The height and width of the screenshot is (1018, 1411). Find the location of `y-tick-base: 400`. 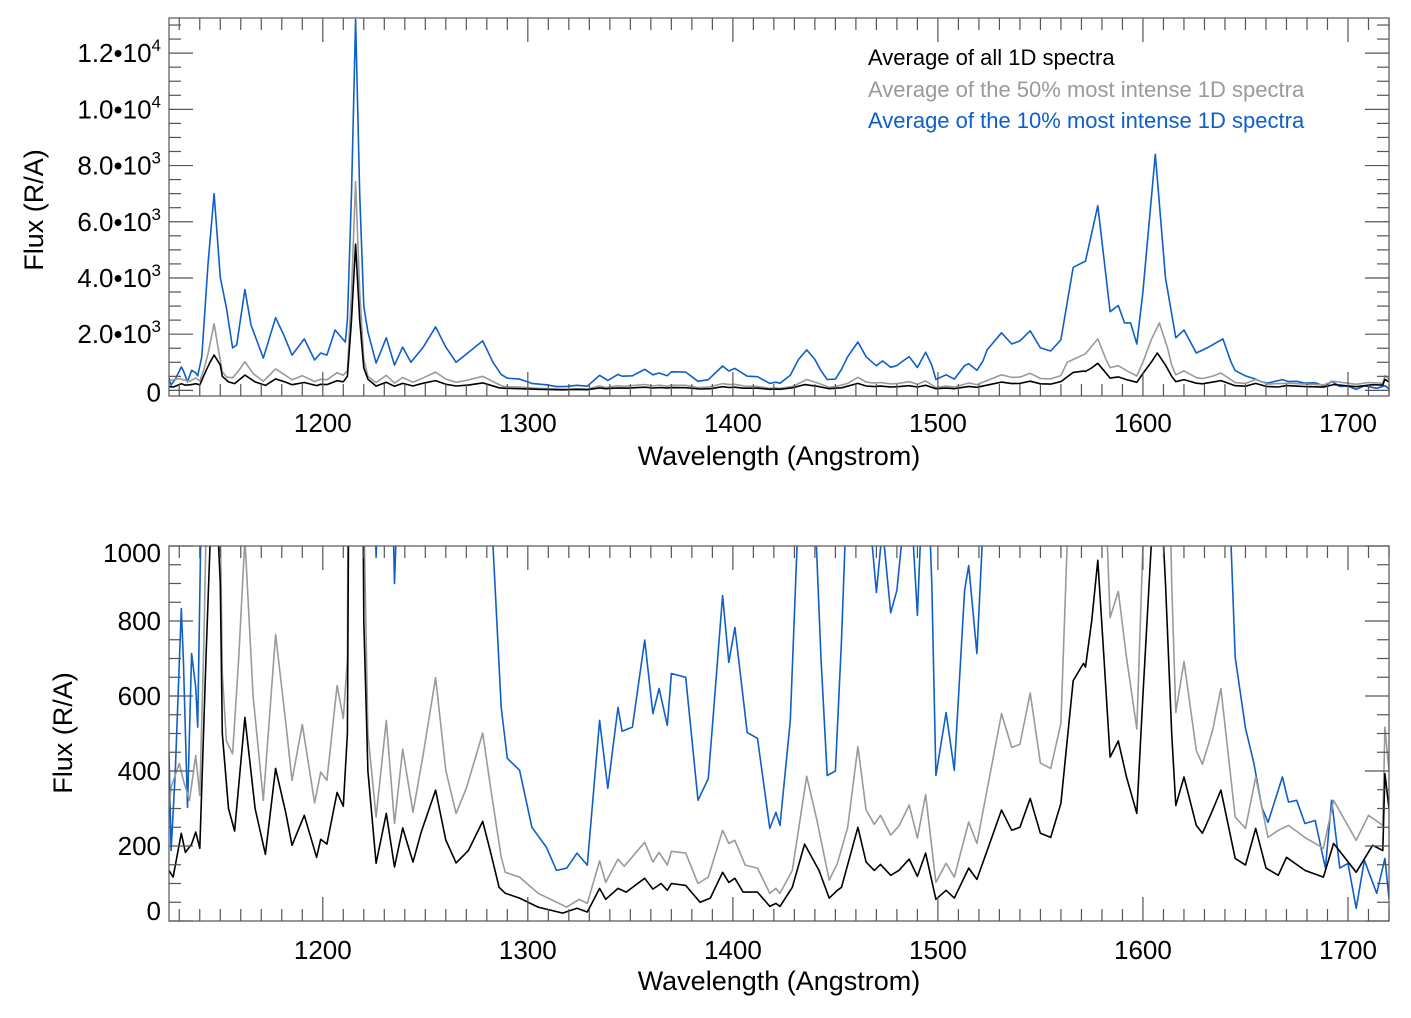

y-tick-base: 400 is located at coordinates (139, 771).